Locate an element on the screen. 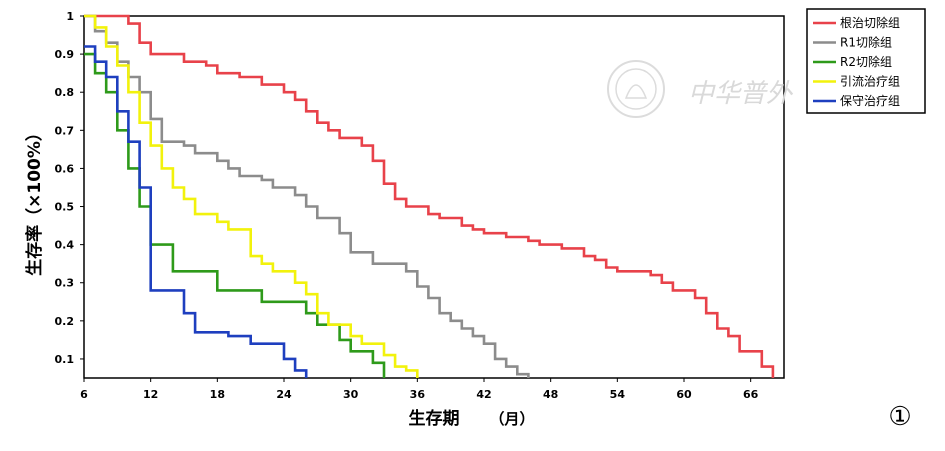 This screenshot has width=945, height=451. y-tick-label: 1 is located at coordinates (70, 16).